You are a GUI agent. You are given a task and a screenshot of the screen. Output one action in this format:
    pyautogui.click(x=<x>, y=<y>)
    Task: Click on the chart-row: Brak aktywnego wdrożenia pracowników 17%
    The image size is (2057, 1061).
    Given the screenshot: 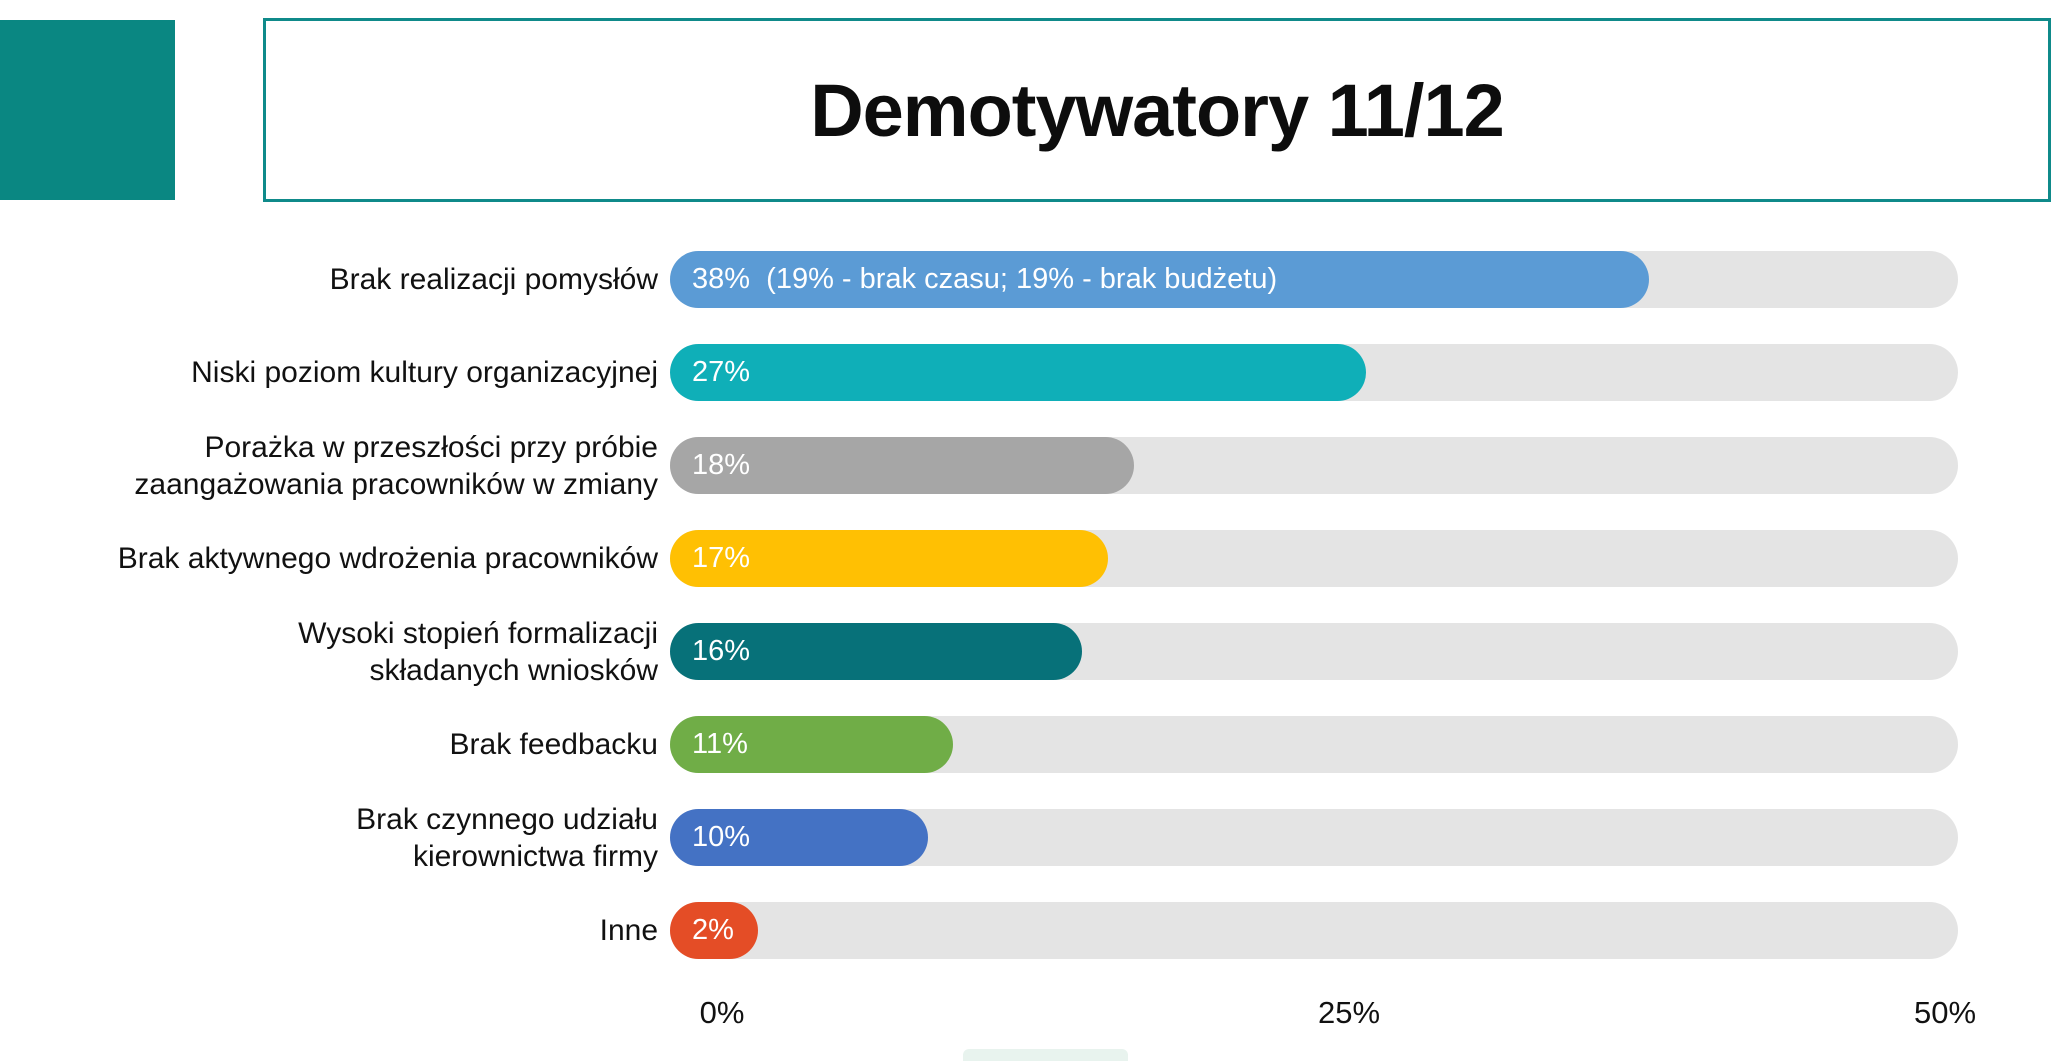 What is the action you would take?
    pyautogui.click(x=1028, y=558)
    